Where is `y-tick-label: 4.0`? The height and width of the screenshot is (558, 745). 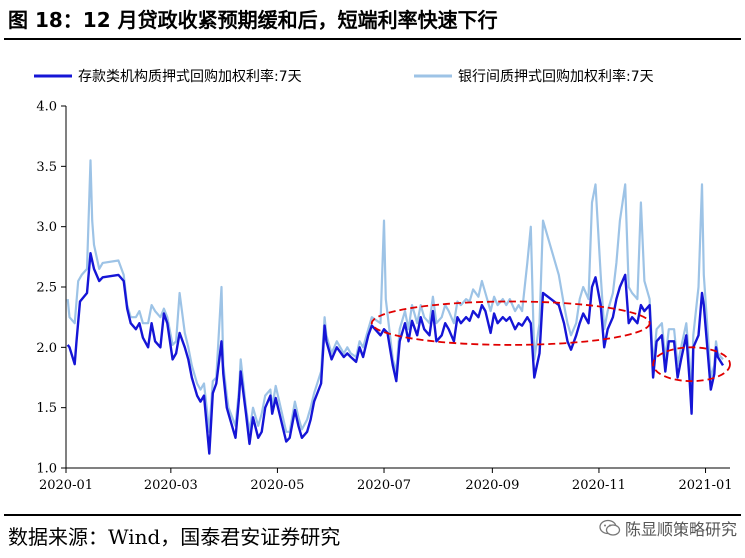 y-tick-label: 4.0 is located at coordinates (46, 107).